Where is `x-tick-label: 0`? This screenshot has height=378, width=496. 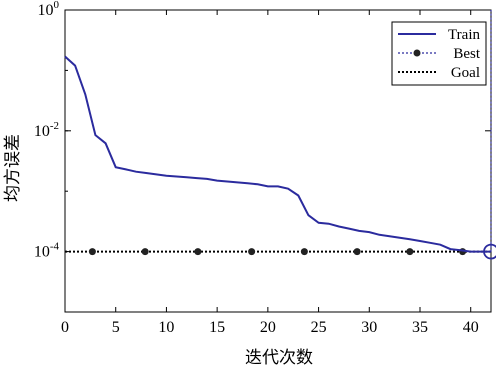
x-tick-label: 0 is located at coordinates (65, 327).